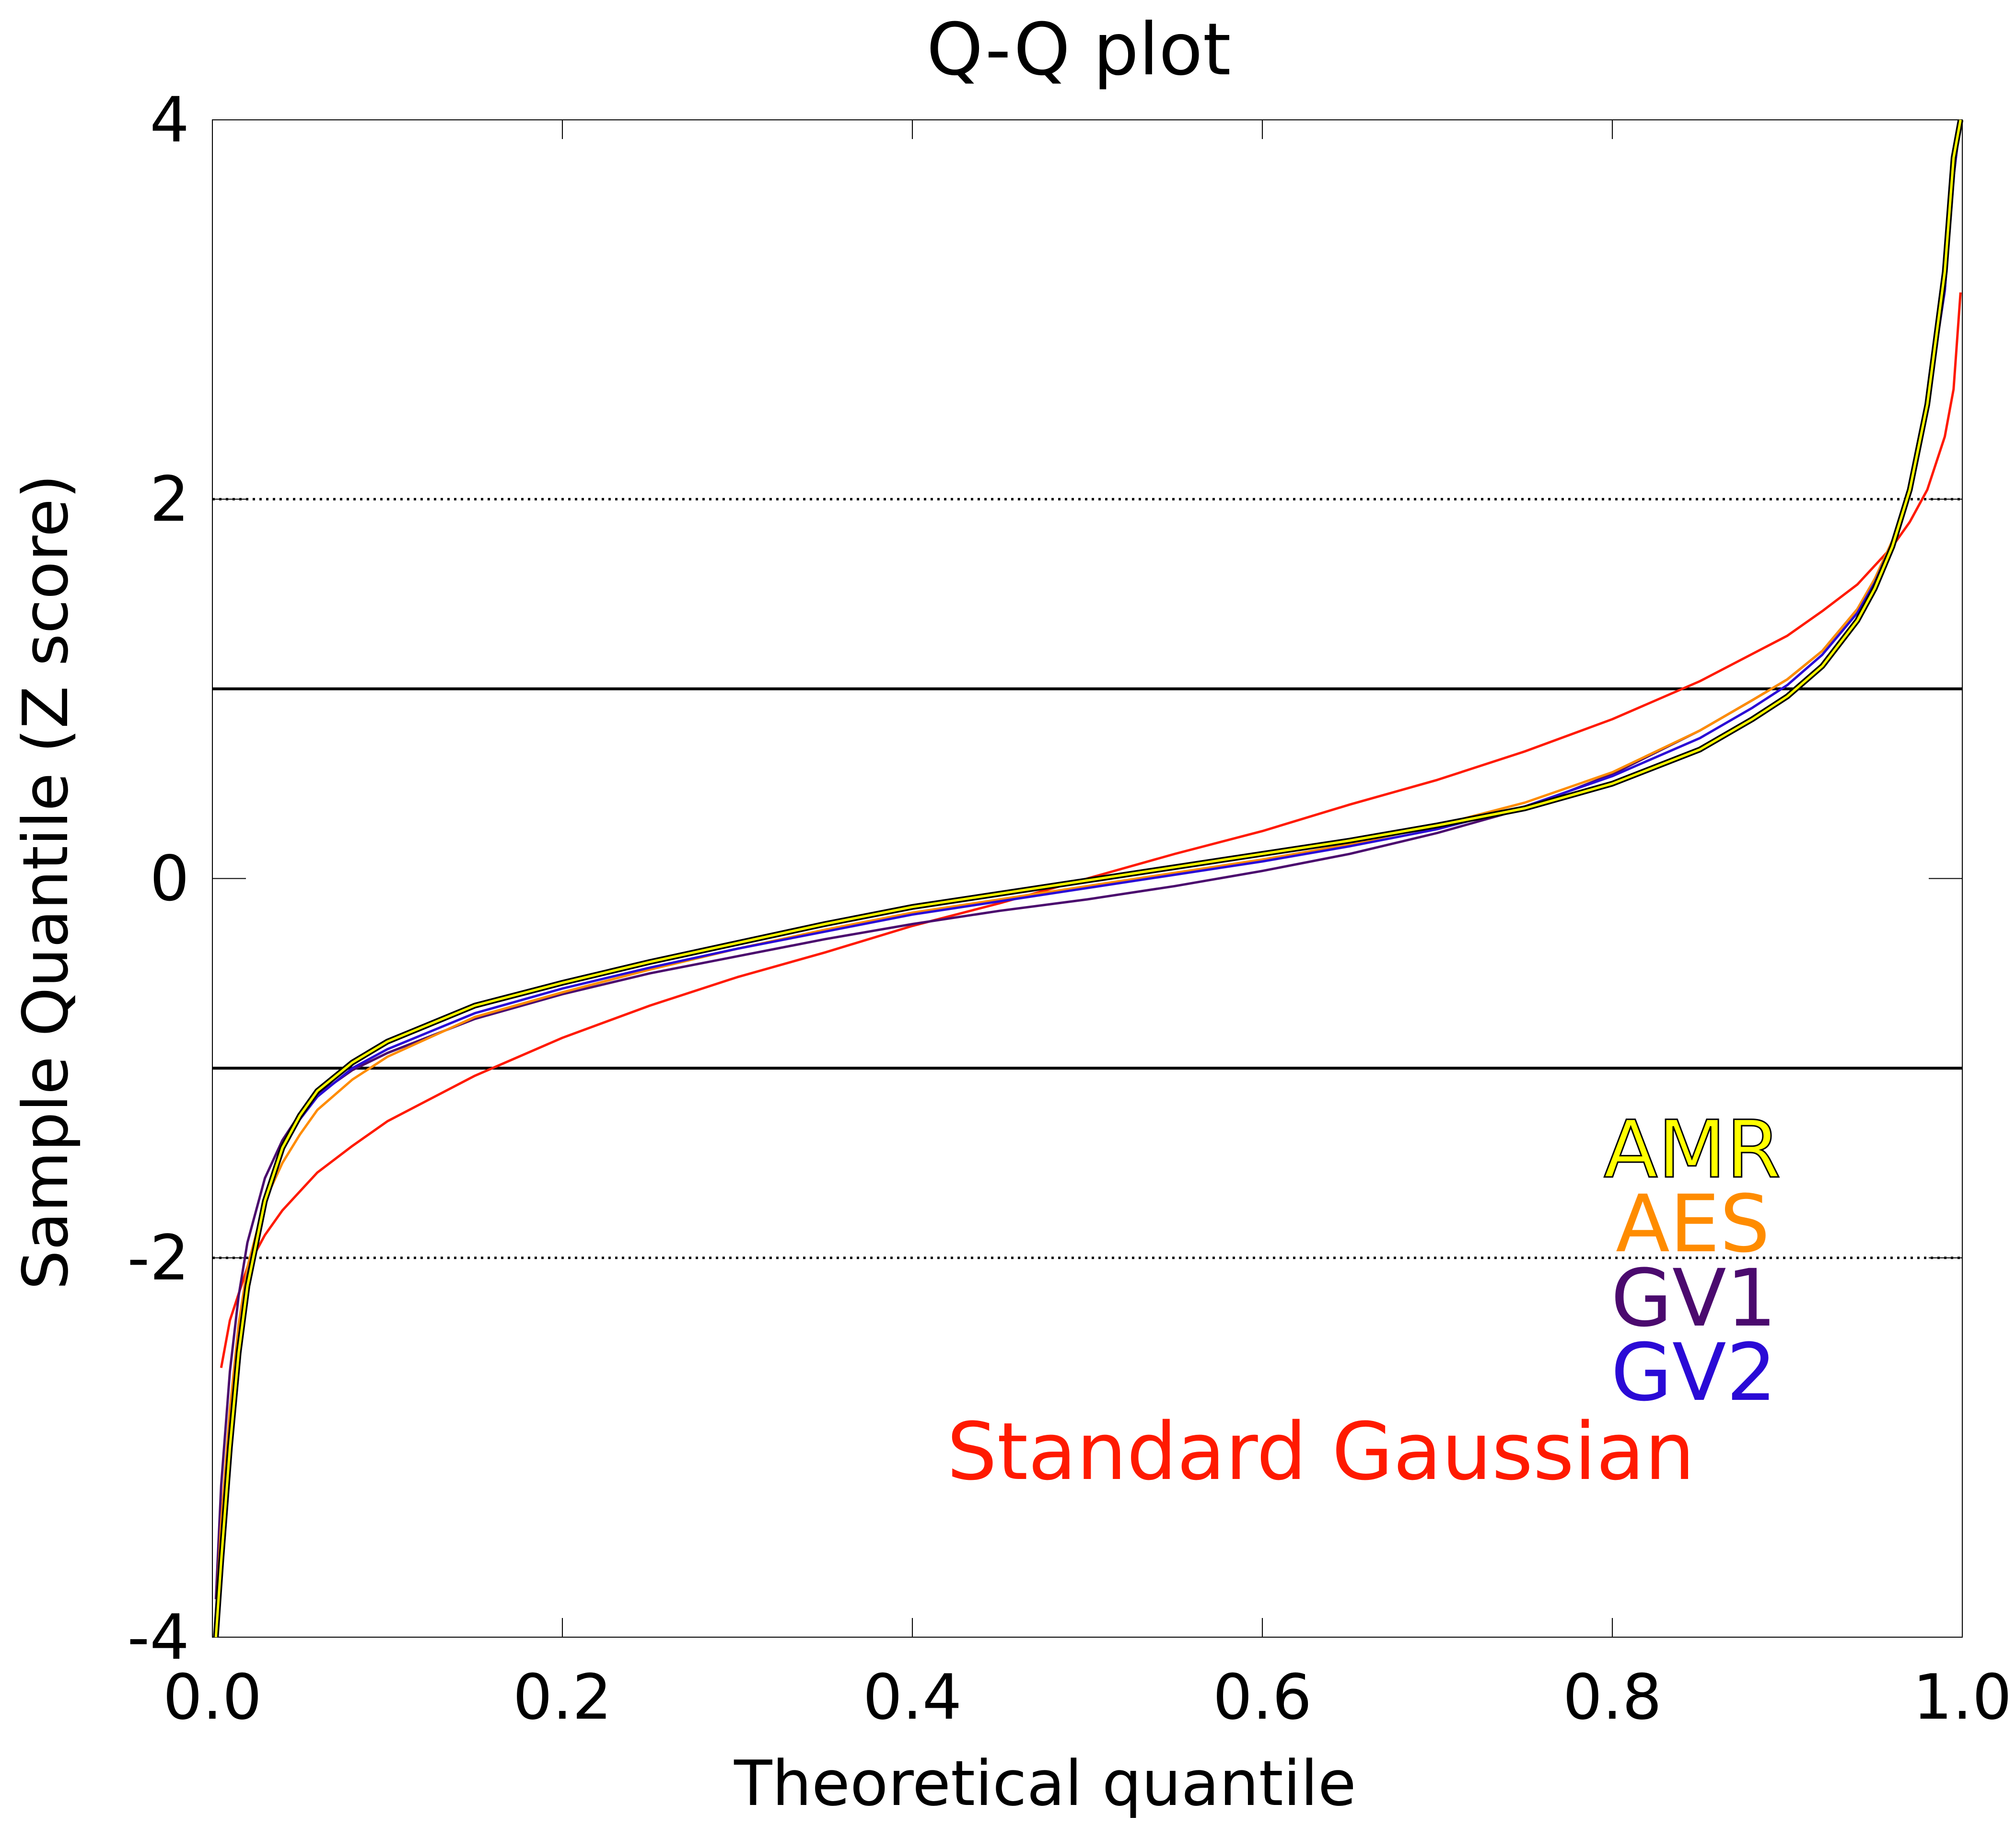  Describe the element at coordinates (170, 119) in the screenshot. I see `y-tick-label: 4` at that location.